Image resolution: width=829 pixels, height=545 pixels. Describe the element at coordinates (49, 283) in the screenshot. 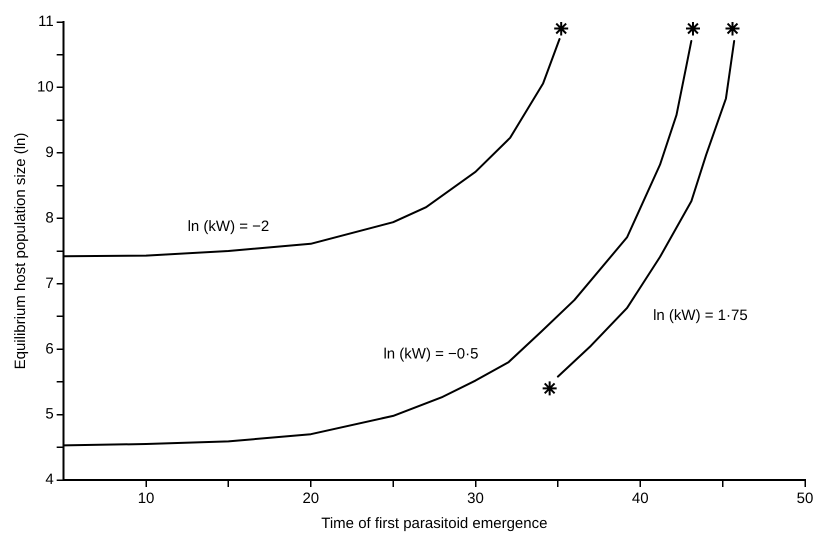

I see `y-tick-label: 7` at that location.